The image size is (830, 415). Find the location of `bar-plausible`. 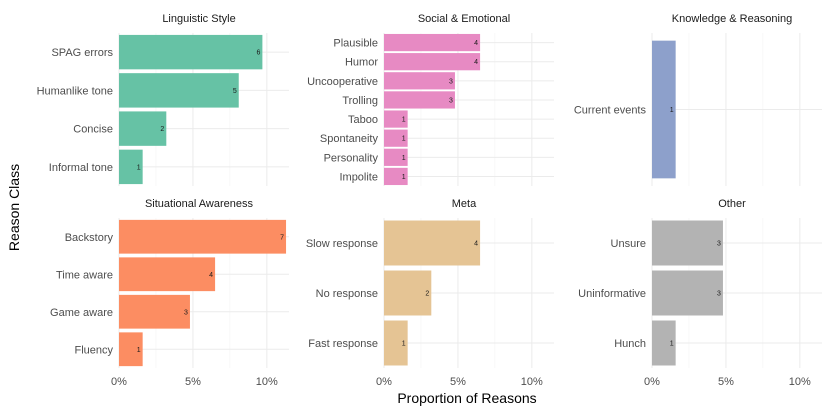

bar-plausible is located at coordinates (432, 42).